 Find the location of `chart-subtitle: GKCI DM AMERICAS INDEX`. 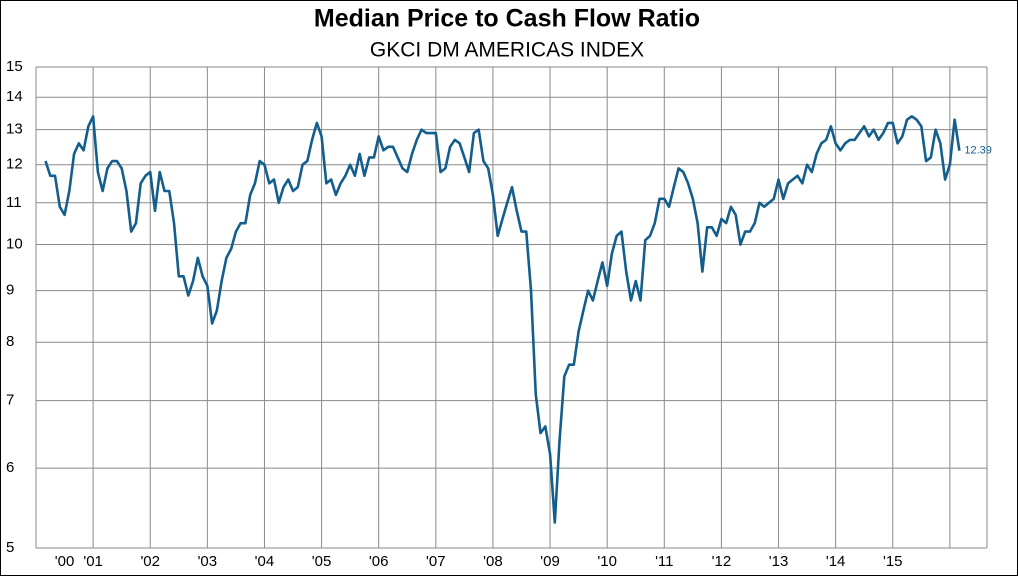

chart-subtitle: GKCI DM AMERICAS INDEX is located at coordinates (507, 50).